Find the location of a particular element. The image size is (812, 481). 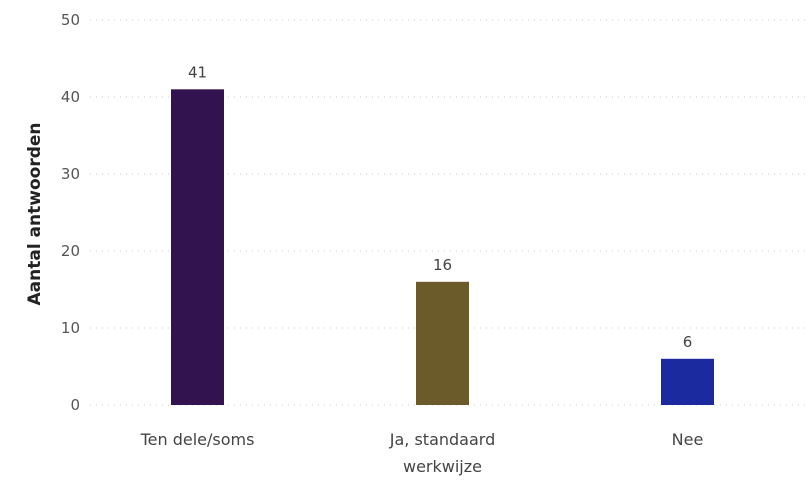

y-tick-label: 40 is located at coordinates (70, 97).